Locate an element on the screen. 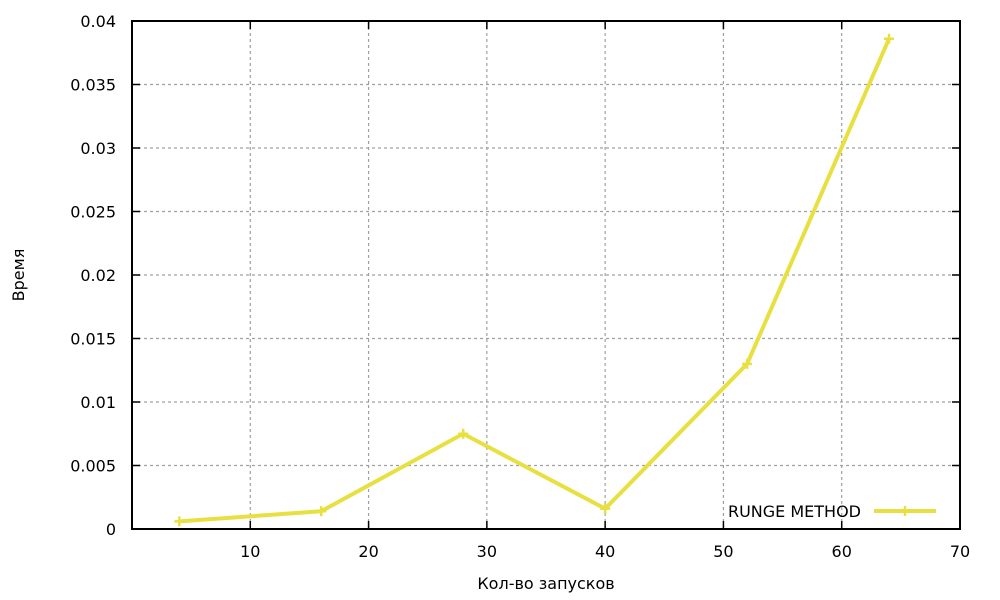  y-tick-label: 0.015 is located at coordinates (93, 339).